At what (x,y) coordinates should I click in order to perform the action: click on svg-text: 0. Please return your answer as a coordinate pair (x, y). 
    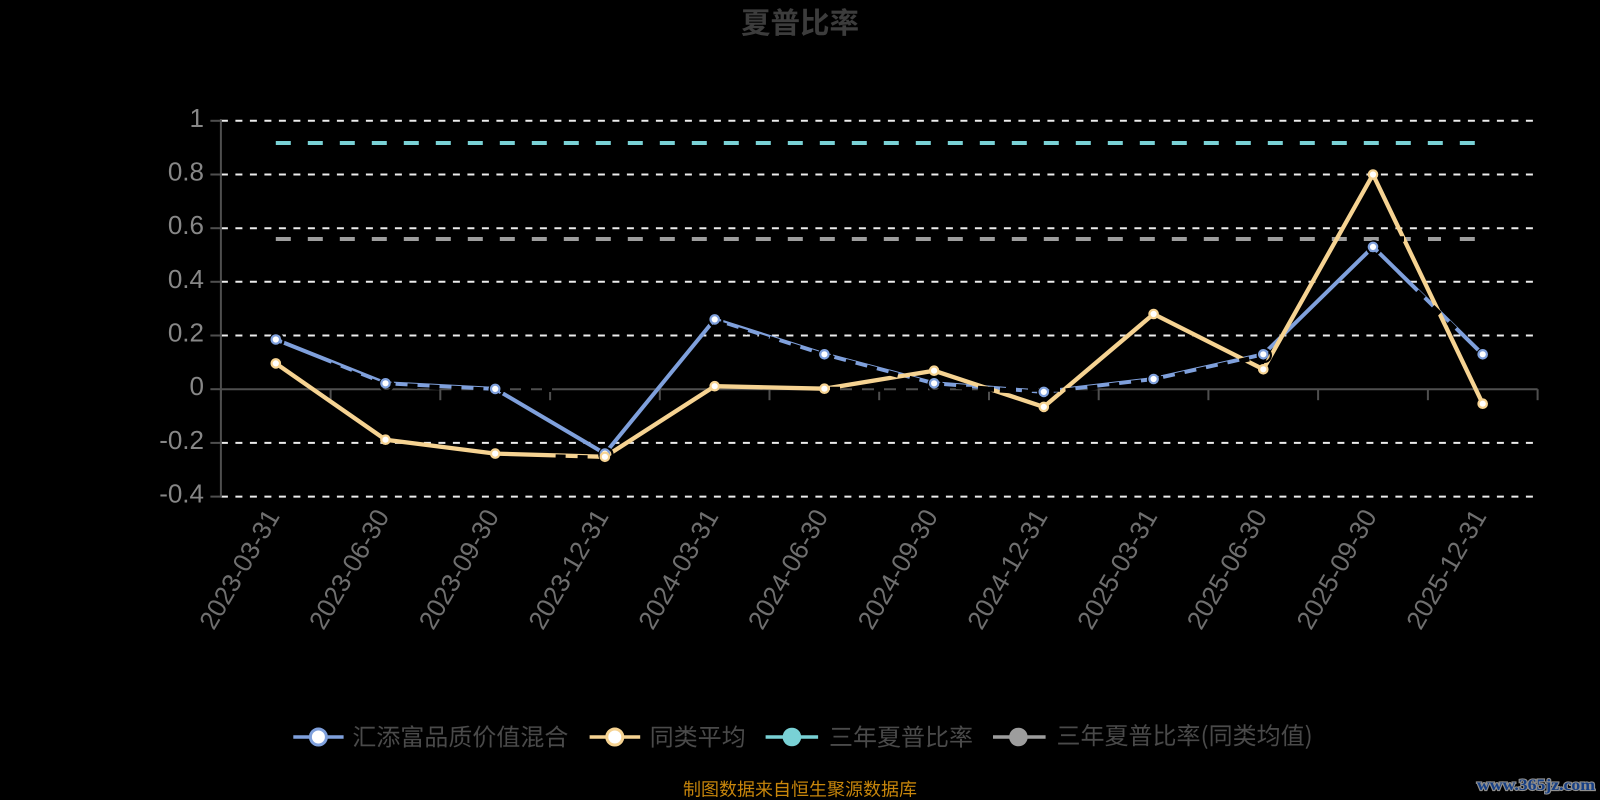
    Looking at the image, I should click on (197, 386).